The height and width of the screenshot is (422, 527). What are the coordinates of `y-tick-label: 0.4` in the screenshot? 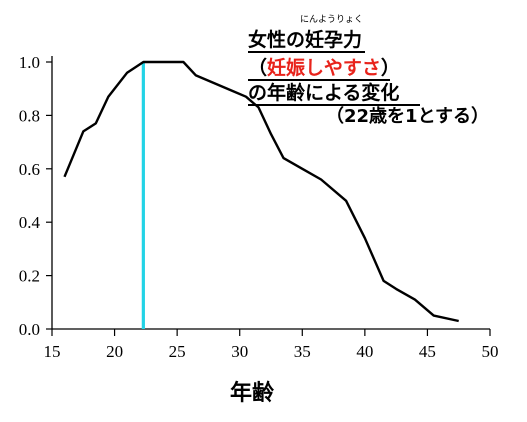 It's located at (30, 222).